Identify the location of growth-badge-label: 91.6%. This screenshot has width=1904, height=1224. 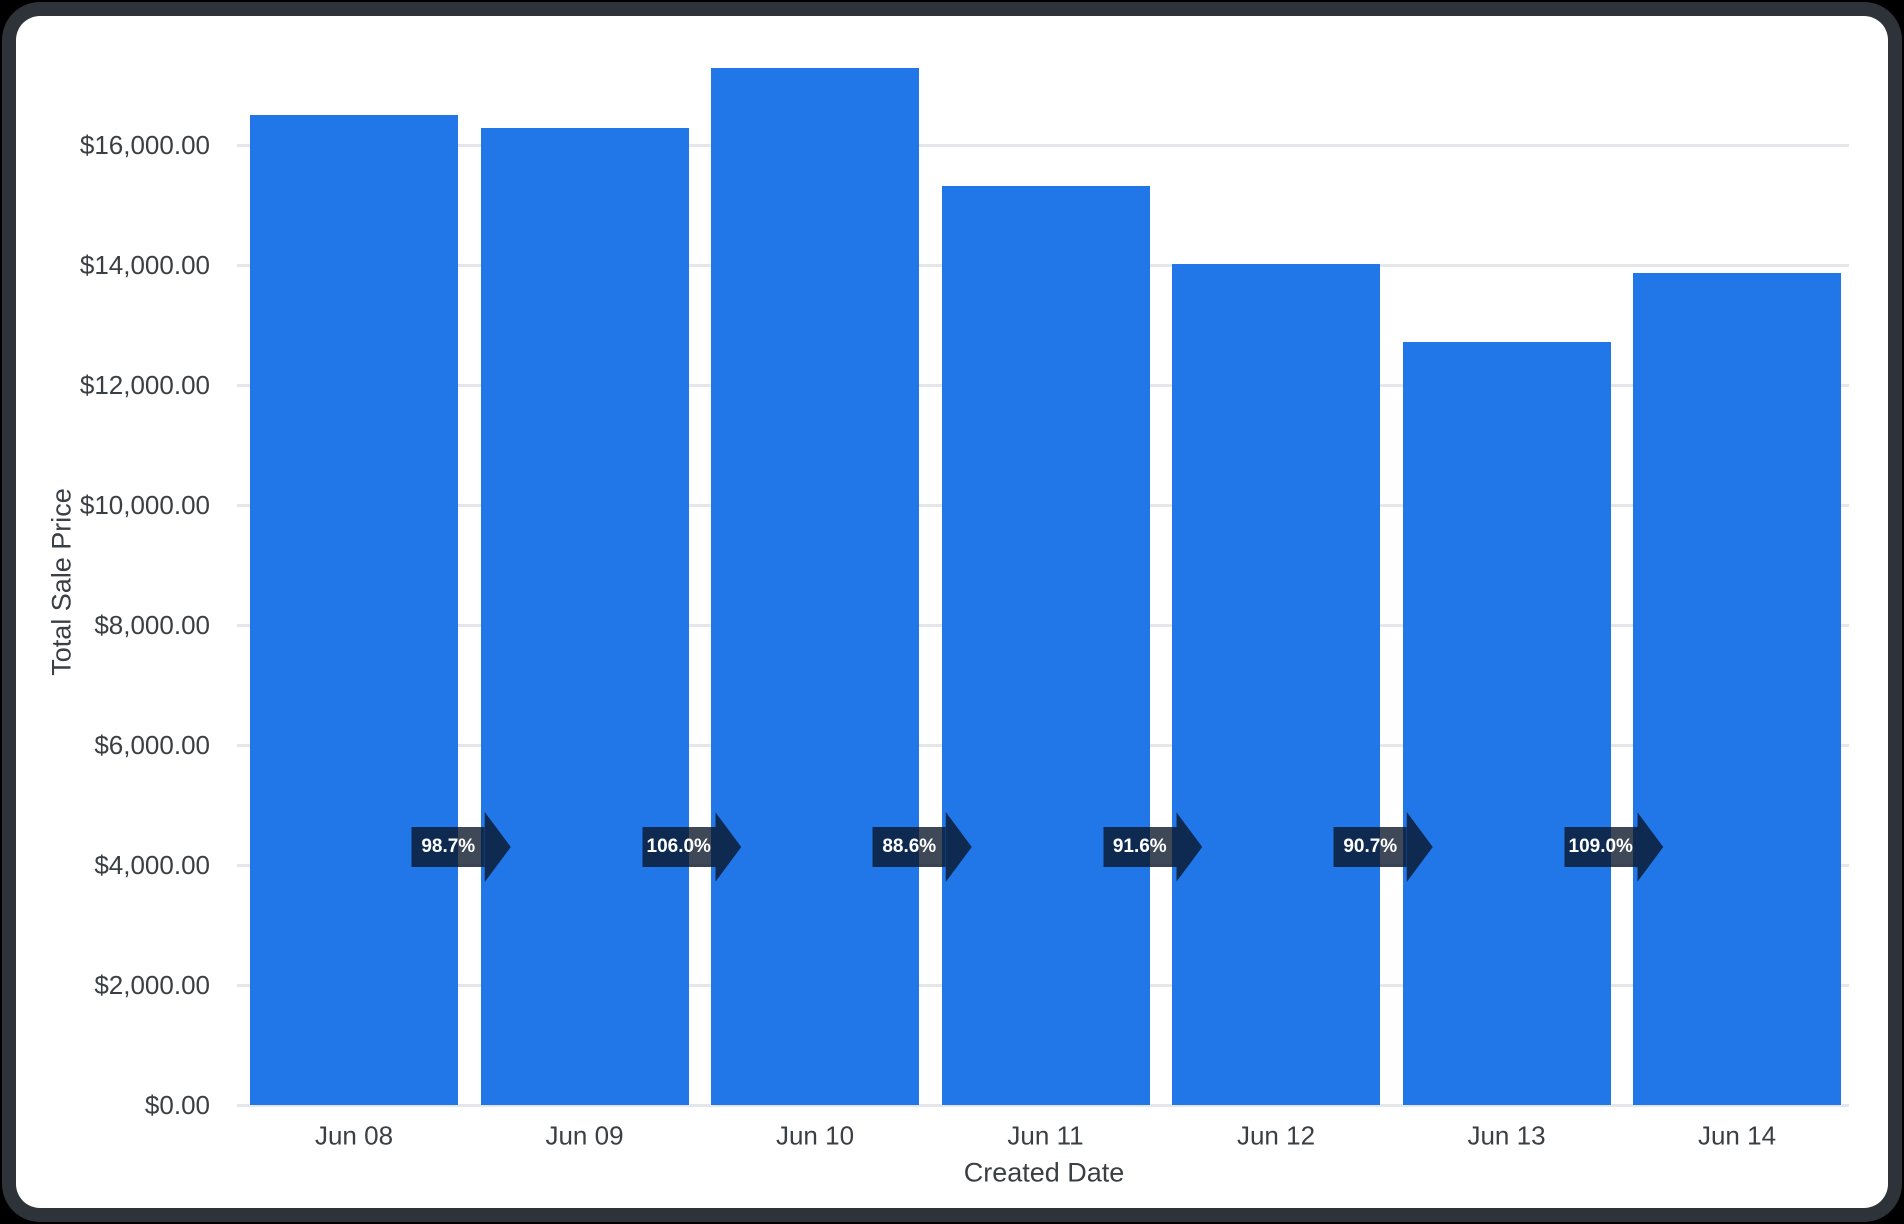
(1140, 847).